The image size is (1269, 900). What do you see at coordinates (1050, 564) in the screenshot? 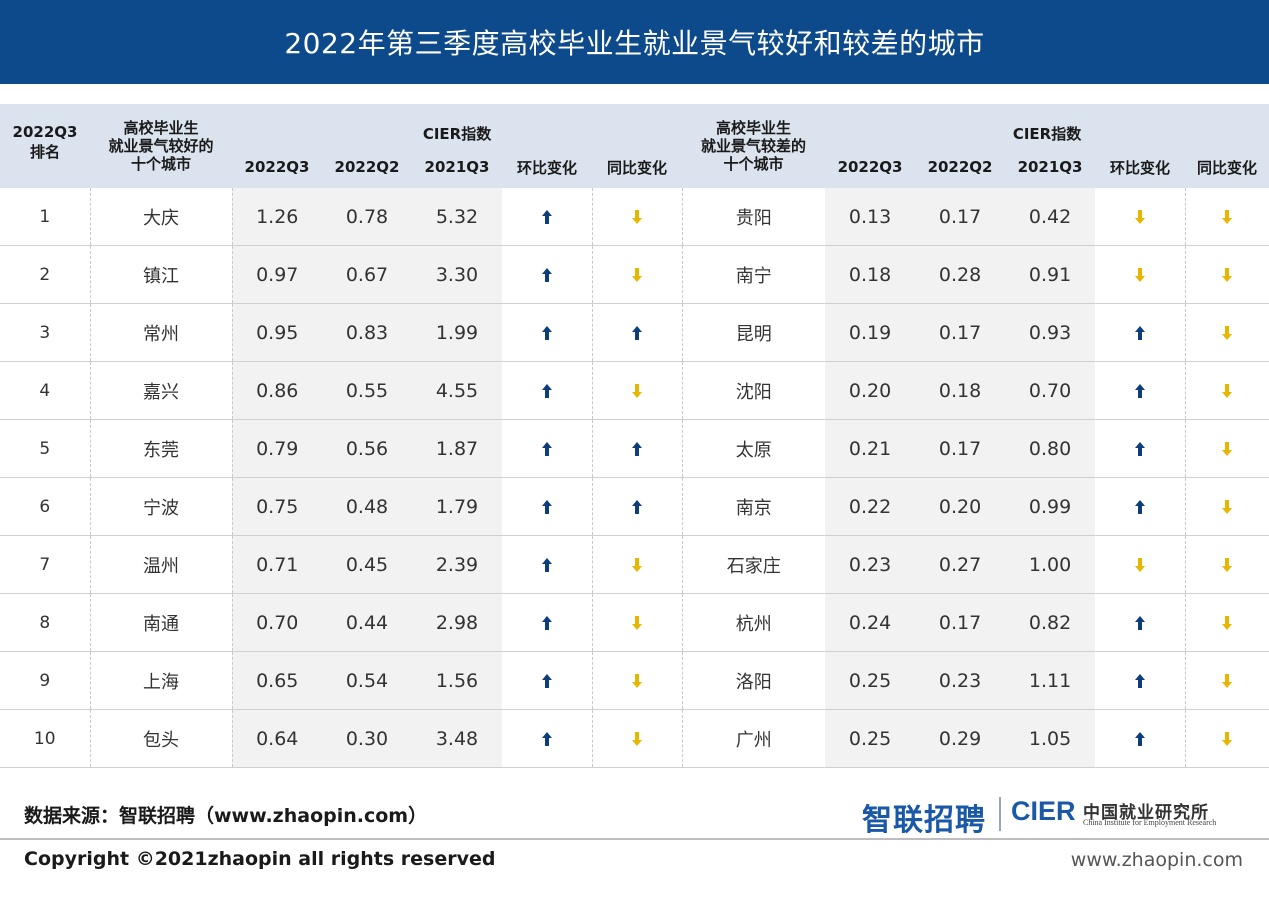
I see `bad-2021q3-cell: 1.00` at bounding box center [1050, 564].